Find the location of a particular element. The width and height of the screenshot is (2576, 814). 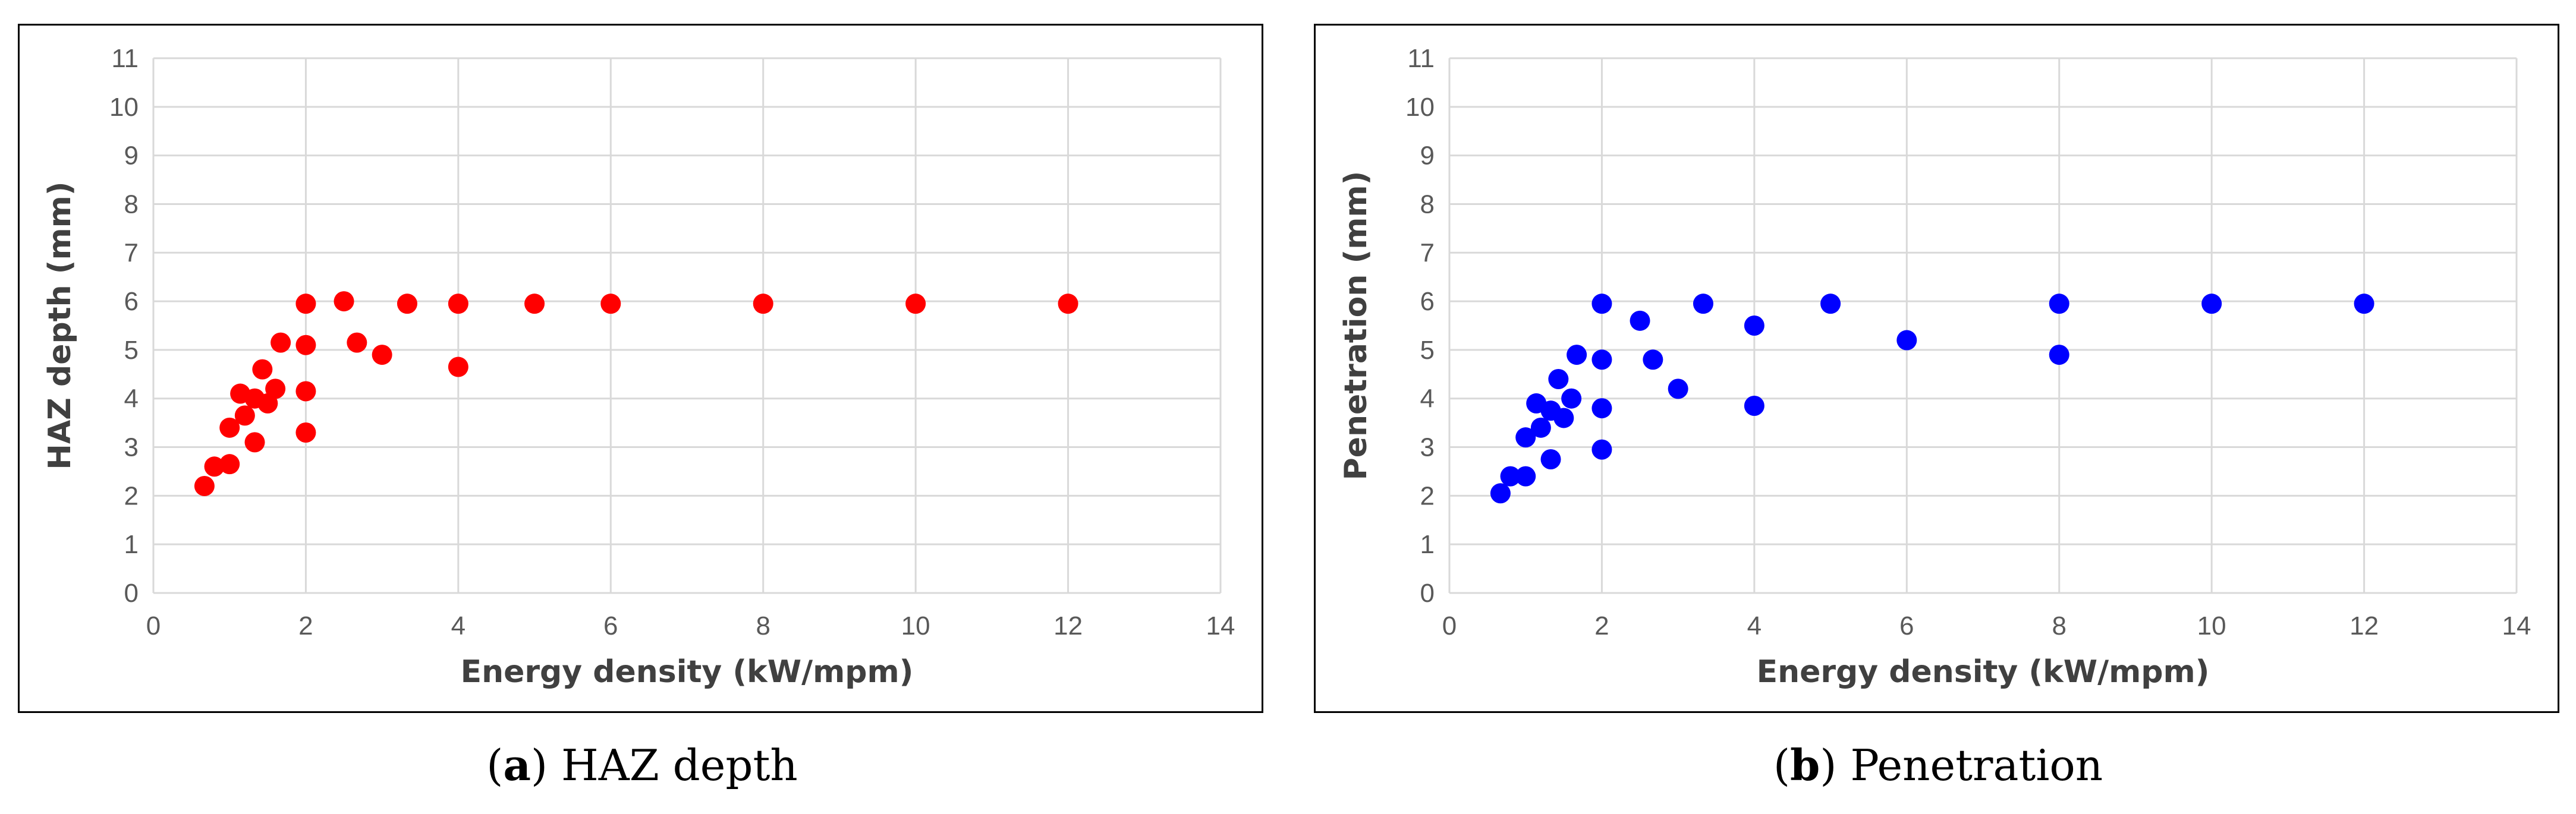

caption-a-letter: a is located at coordinates (517, 765).